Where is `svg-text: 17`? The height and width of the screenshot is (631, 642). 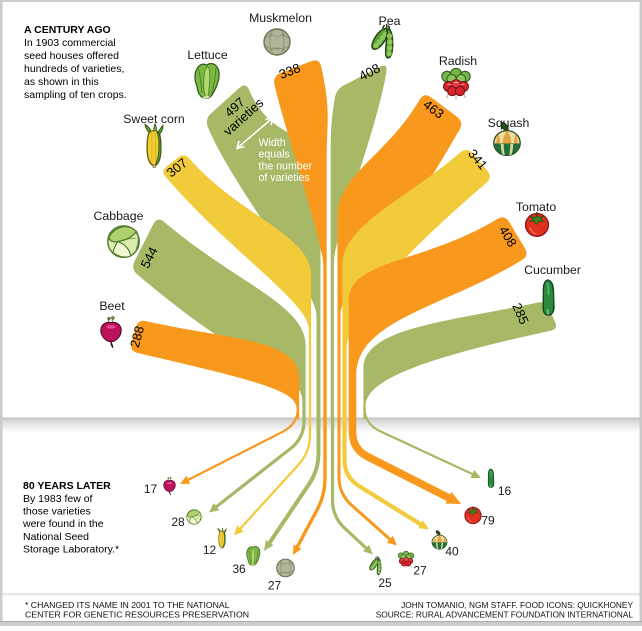
svg-text: 17 is located at coordinates (151, 489).